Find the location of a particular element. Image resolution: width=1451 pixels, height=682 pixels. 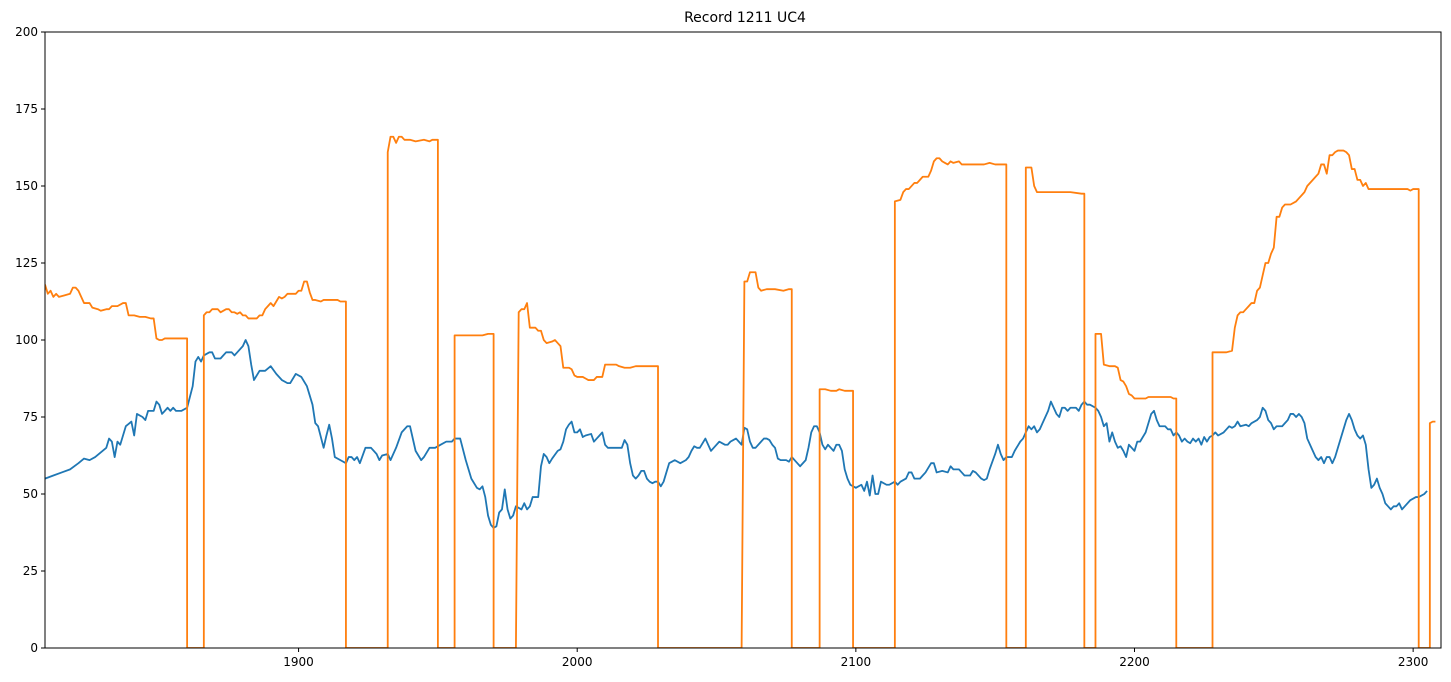

chart-title: Record 1211 UC4 is located at coordinates (745, 18).